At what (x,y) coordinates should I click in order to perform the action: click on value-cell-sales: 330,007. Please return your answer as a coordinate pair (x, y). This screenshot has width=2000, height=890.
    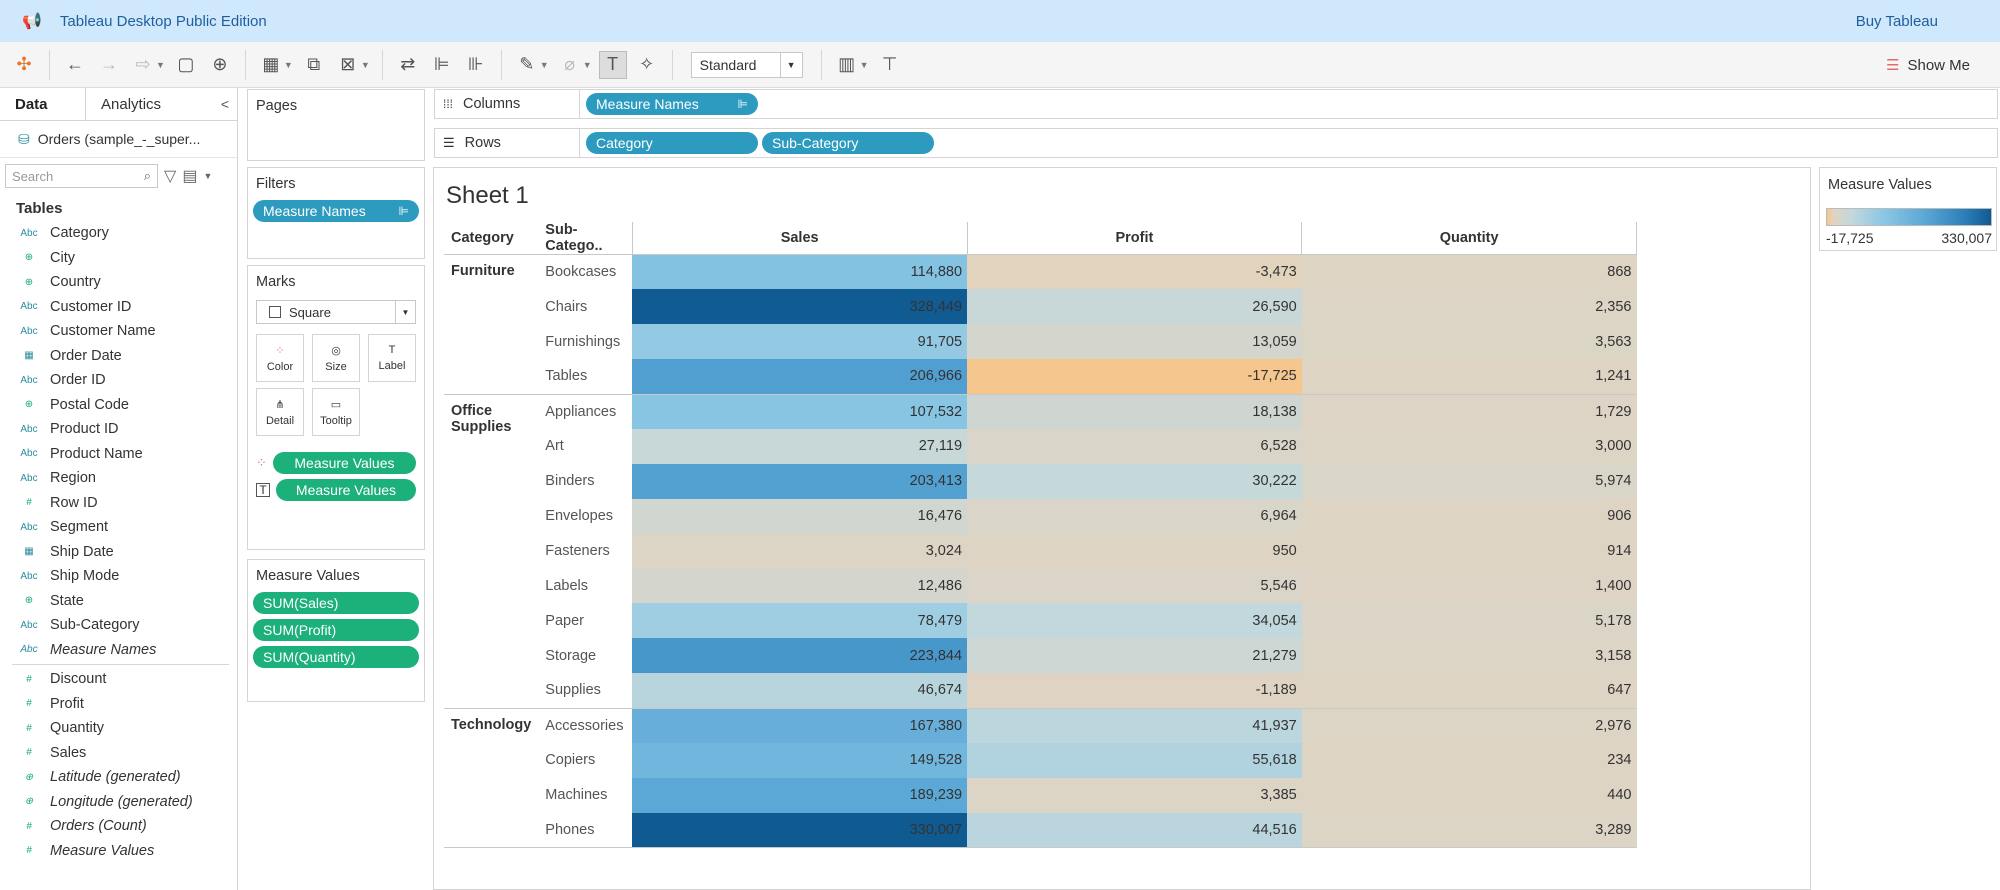
    Looking at the image, I should click on (800, 830).